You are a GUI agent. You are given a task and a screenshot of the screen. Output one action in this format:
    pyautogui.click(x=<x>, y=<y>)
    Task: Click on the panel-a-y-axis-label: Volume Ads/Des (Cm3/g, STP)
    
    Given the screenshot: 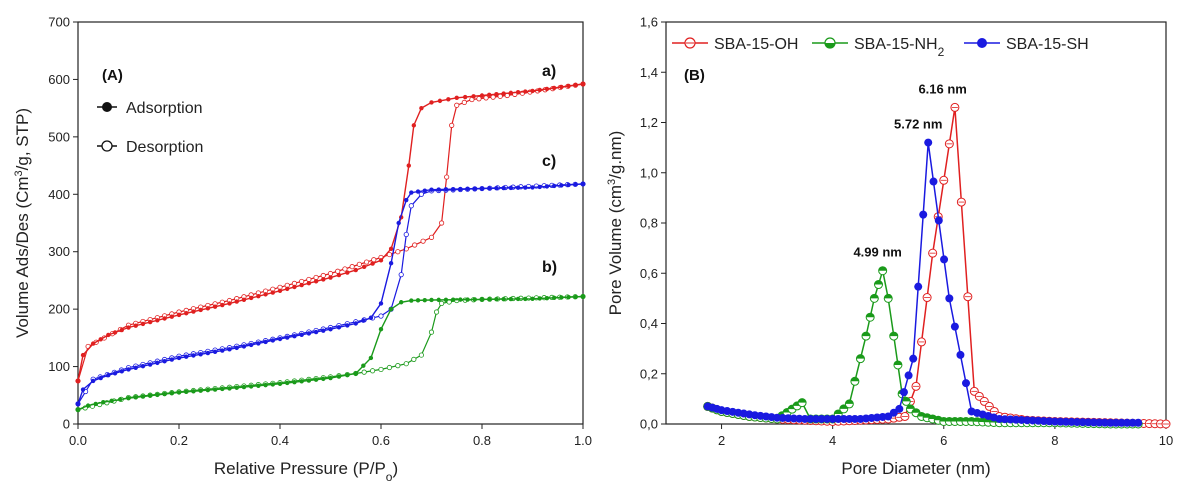 What is the action you would take?
    pyautogui.click(x=22, y=223)
    